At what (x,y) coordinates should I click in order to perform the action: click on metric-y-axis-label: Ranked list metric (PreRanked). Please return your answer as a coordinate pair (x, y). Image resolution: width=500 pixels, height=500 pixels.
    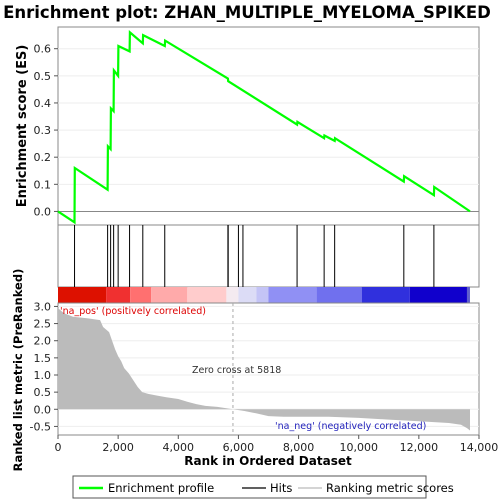
    Looking at the image, I should click on (18, 370).